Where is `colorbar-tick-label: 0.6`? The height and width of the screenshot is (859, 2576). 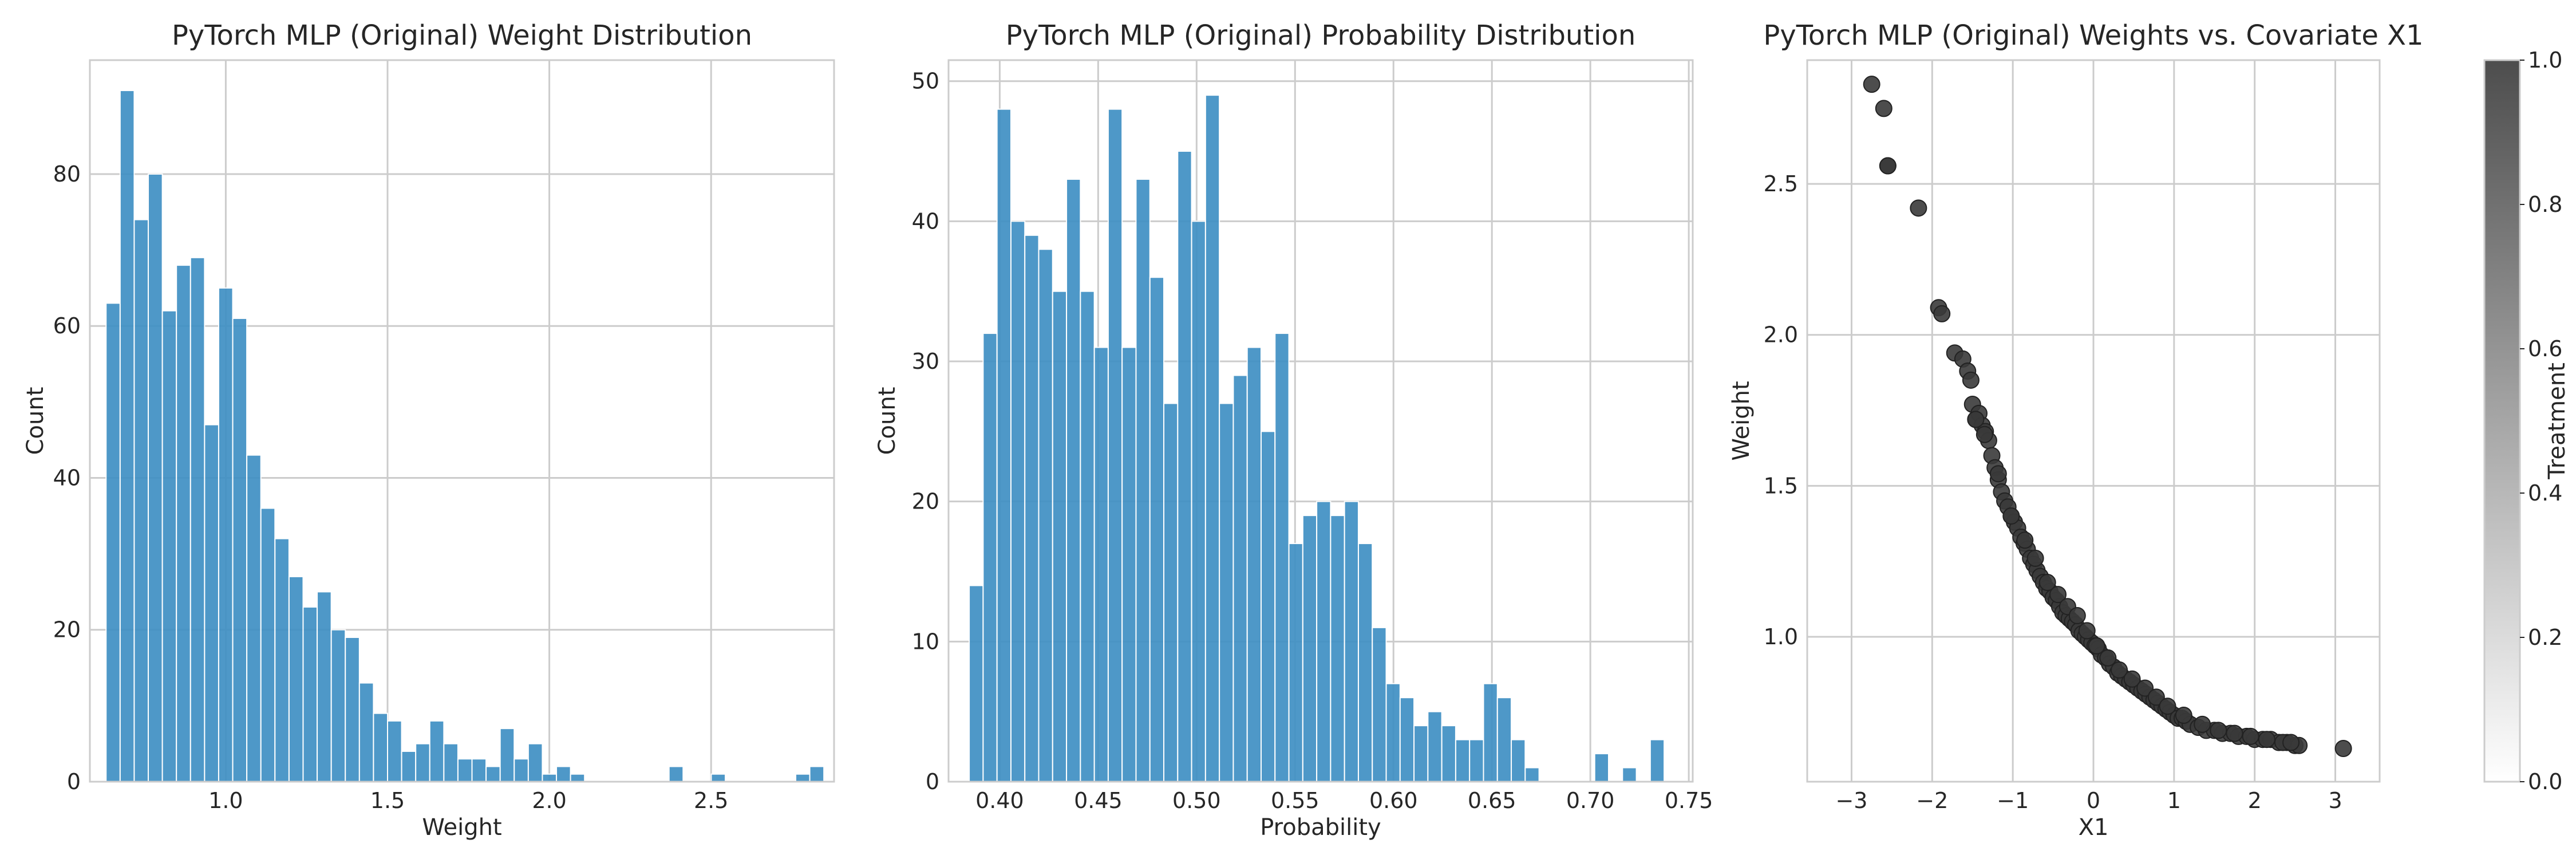 colorbar-tick-label: 0.6 is located at coordinates (2545, 348).